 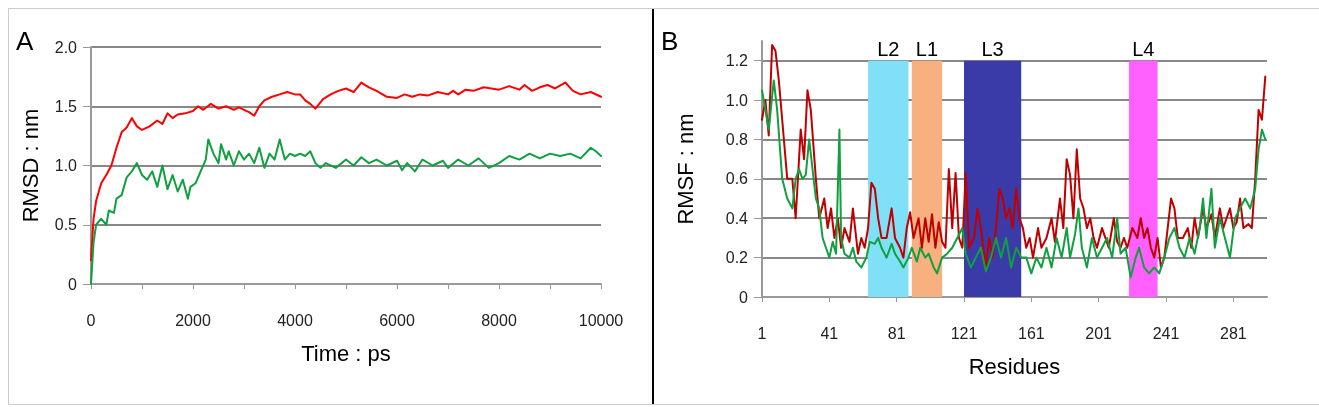 What do you see at coordinates (25, 41) in the screenshot?
I see `chart-title: A` at bounding box center [25, 41].